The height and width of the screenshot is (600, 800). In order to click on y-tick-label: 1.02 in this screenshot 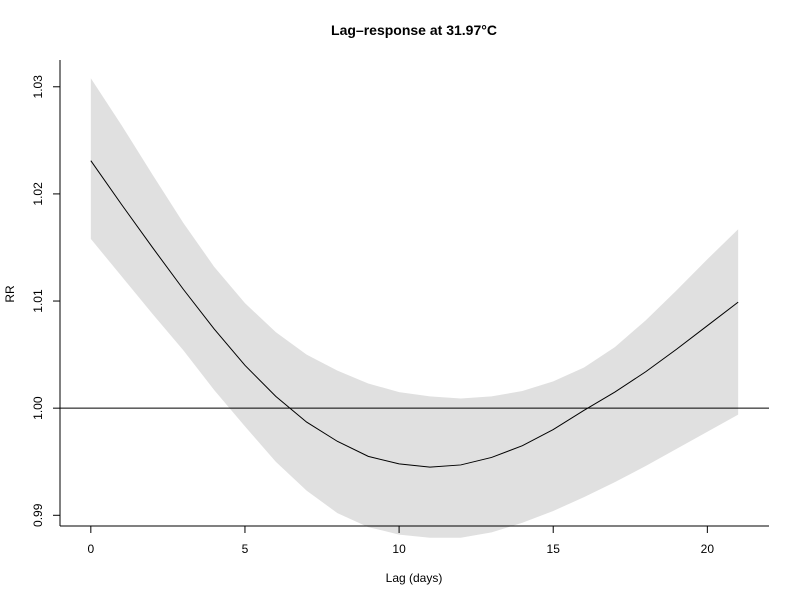, I will do `click(38, 194)`.